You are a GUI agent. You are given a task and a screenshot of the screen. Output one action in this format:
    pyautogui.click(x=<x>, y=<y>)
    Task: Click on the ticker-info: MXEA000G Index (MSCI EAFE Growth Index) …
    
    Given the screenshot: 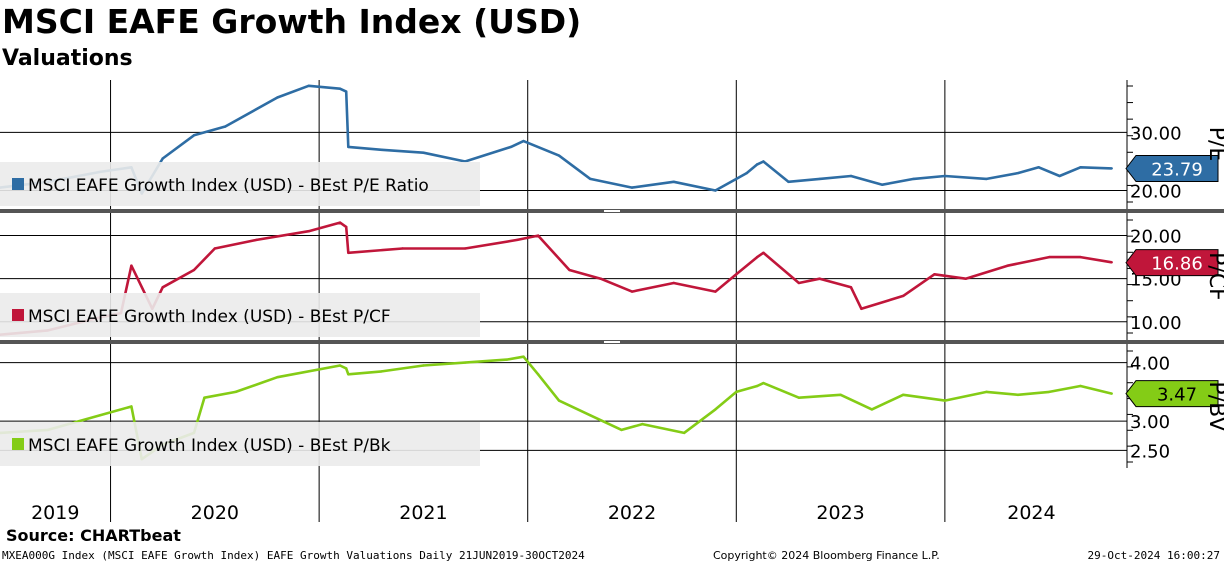 What is the action you would take?
    pyautogui.click(x=293, y=555)
    